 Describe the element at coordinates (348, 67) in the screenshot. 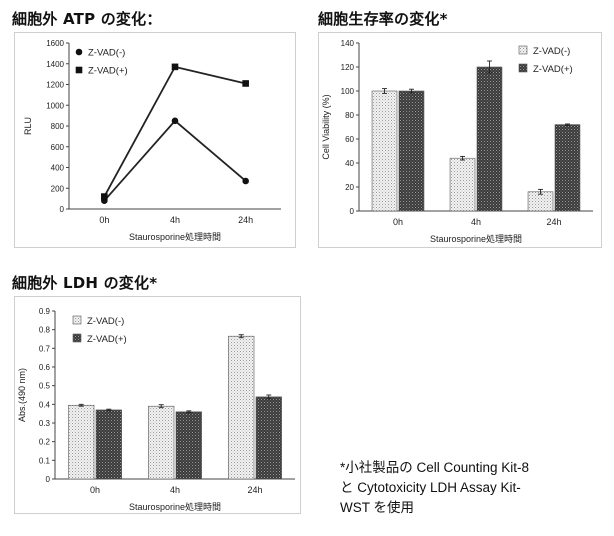

I see `y-tick-label: 120` at that location.